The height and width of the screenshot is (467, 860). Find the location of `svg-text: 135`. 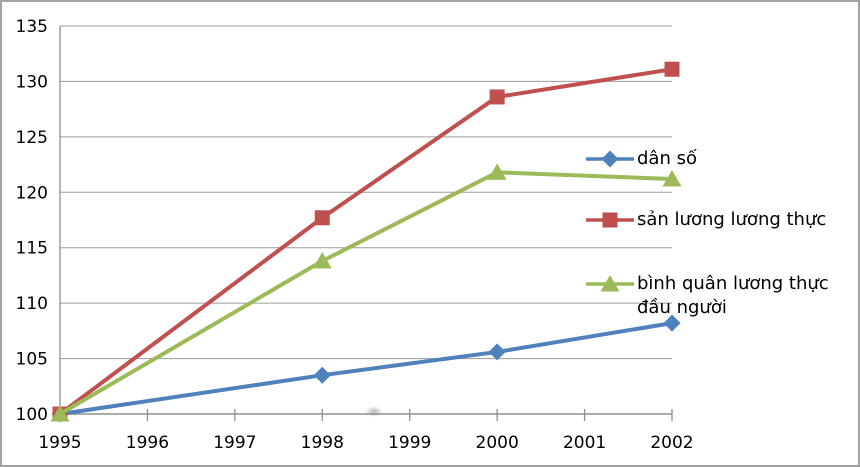

svg-text: 135 is located at coordinates (32, 27).